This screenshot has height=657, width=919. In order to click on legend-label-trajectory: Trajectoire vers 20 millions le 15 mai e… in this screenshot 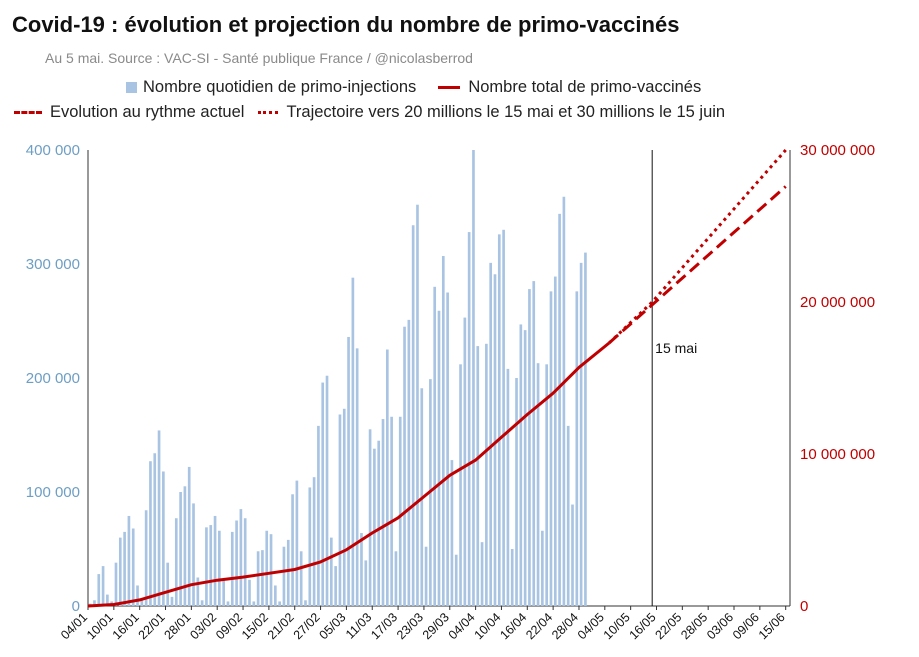, I will do `click(506, 112)`.